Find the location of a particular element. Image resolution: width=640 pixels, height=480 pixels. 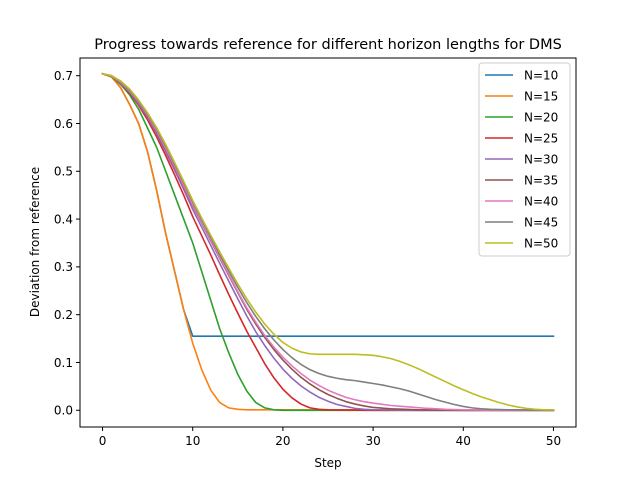

legend-entry-label: N=10 is located at coordinates (541, 75).